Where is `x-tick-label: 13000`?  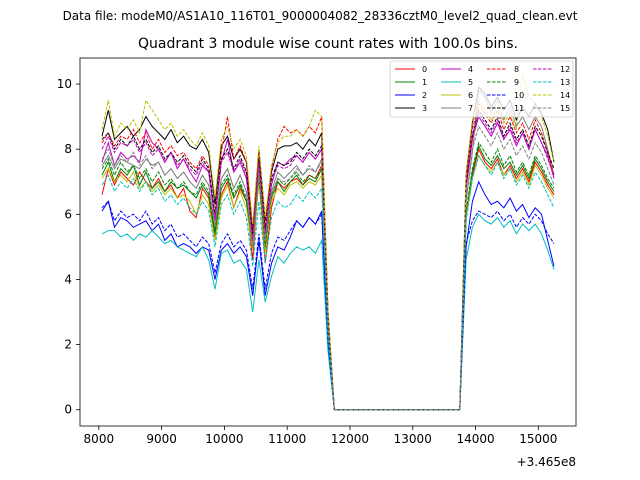
x-tick-label: 13000 is located at coordinates (413, 439).